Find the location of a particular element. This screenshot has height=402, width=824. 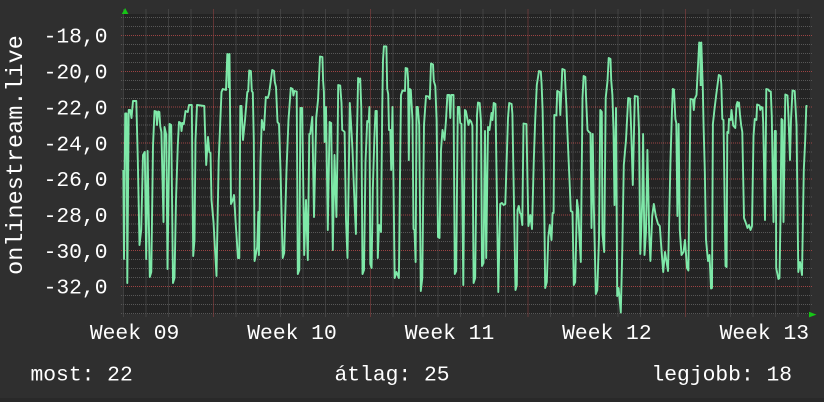

svg-text: -30,0 is located at coordinates (76, 253).